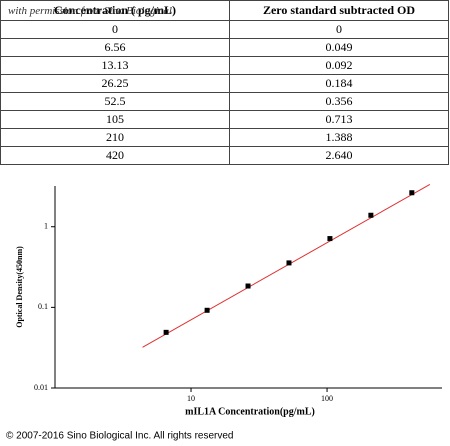 This screenshot has height=446, width=450. Describe the element at coordinates (41, 387) in the screenshot. I see `y-tick-label: 0.01` at that location.